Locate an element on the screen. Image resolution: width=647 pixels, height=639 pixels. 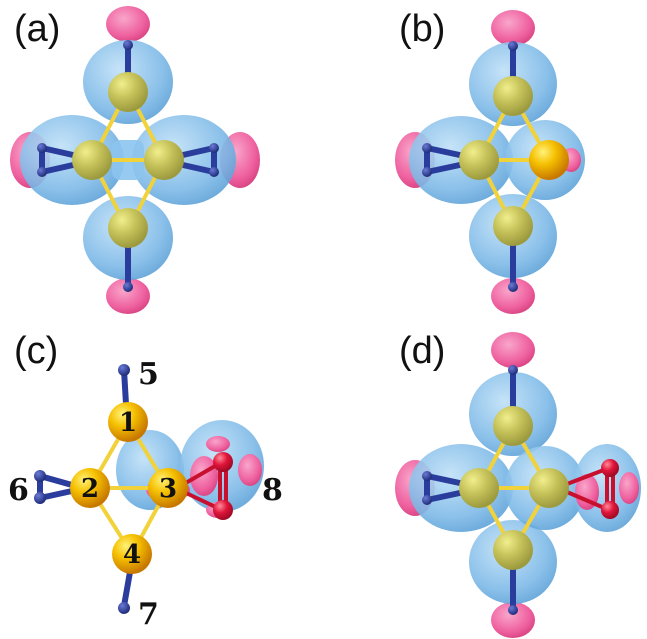
atom-label-1: 1 is located at coordinates (128, 423).